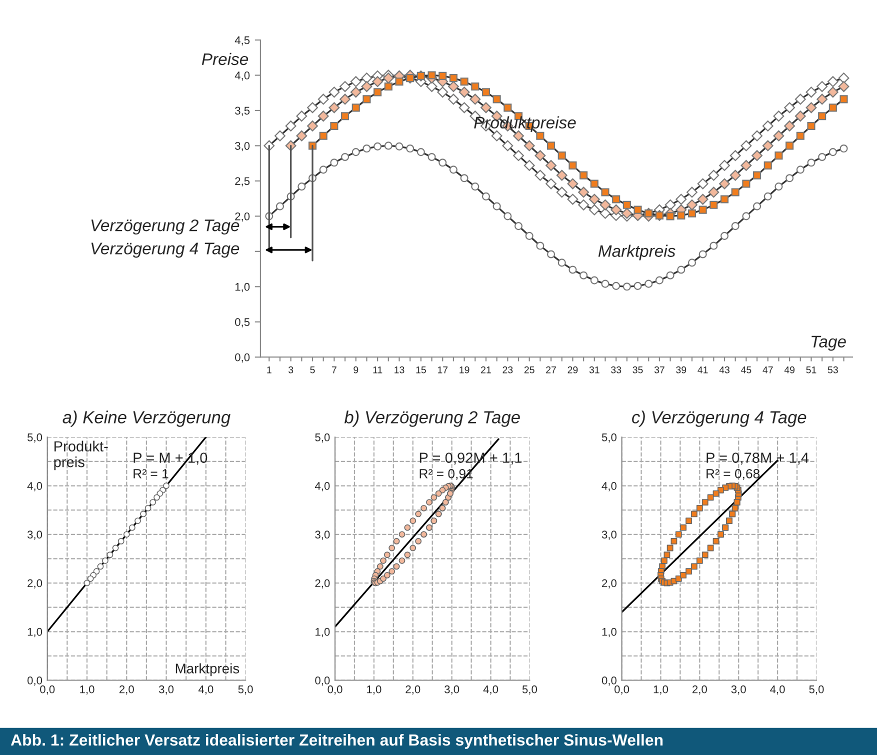  What do you see at coordinates (594, 370) in the screenshot?
I see `x-tick-label: 31` at bounding box center [594, 370].